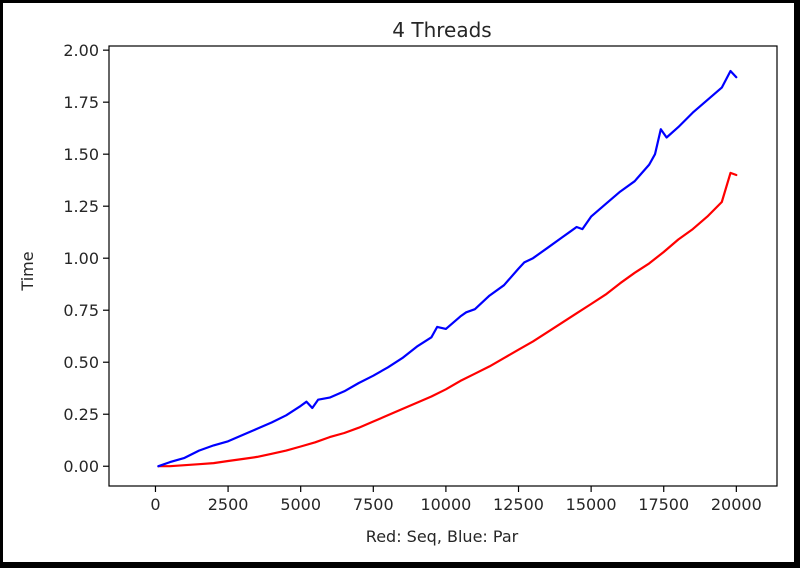 Image resolution: width=800 pixels, height=568 pixels. What do you see at coordinates (591, 504) in the screenshot?
I see `x-tick-label: 15000` at bounding box center [591, 504].